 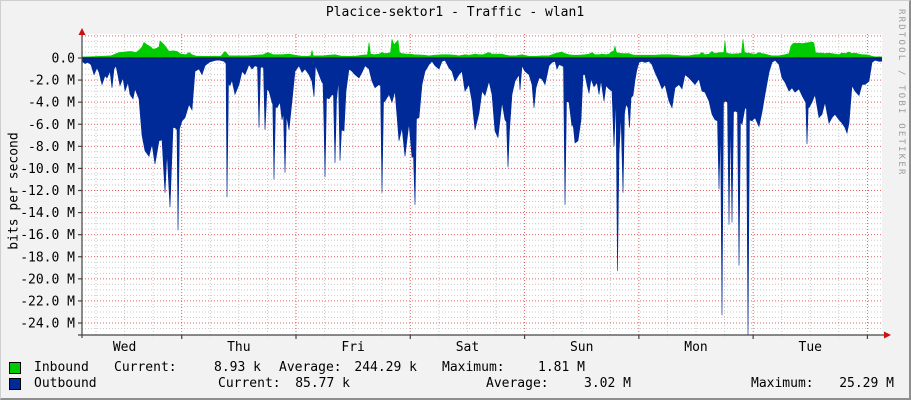 What do you see at coordinates (482, 49) in the screenshot?
I see `inbound-area-series` at bounding box center [482, 49].